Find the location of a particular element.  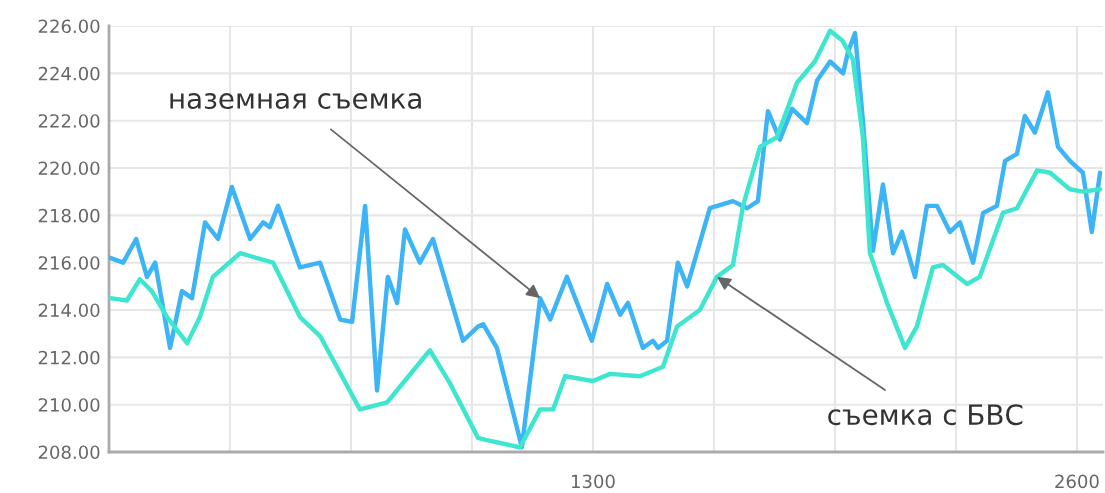

x-tick-label: 2600 is located at coordinates (1077, 481).